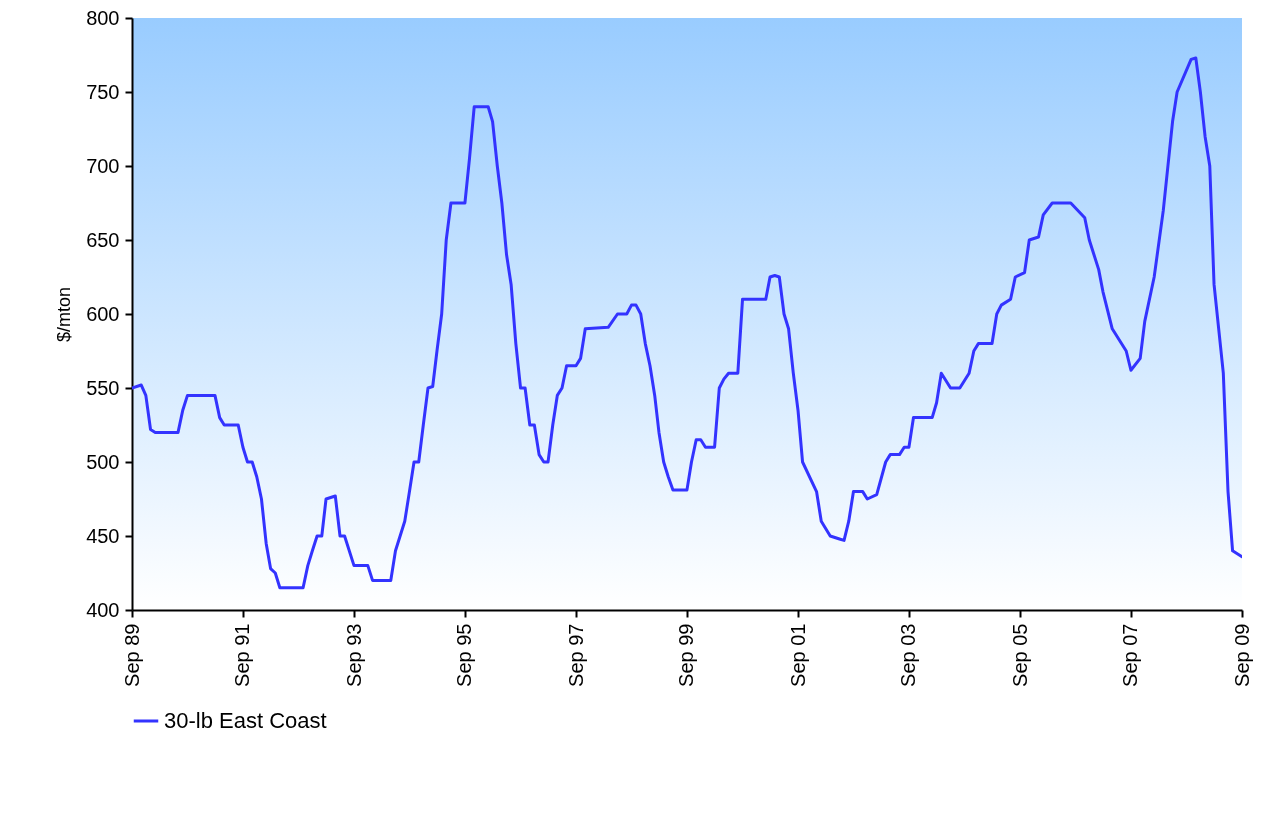  I want to click on x-tick-label: Sep 05, so click(1019, 655).